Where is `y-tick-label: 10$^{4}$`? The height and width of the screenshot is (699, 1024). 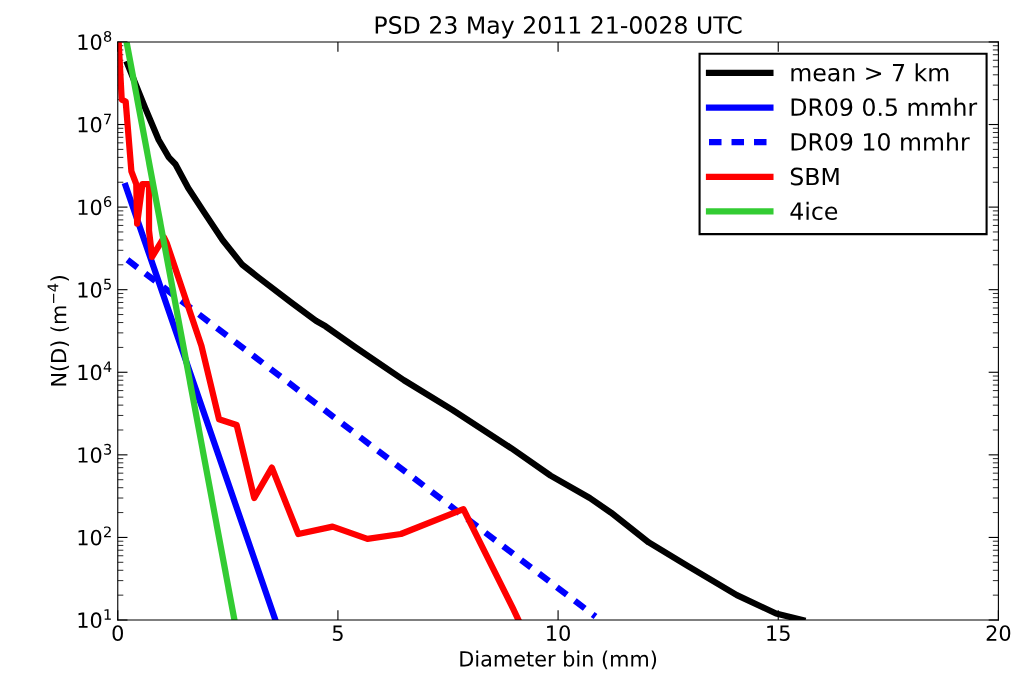
y-tick-label: 10$^{4}$ is located at coordinates (95, 371).